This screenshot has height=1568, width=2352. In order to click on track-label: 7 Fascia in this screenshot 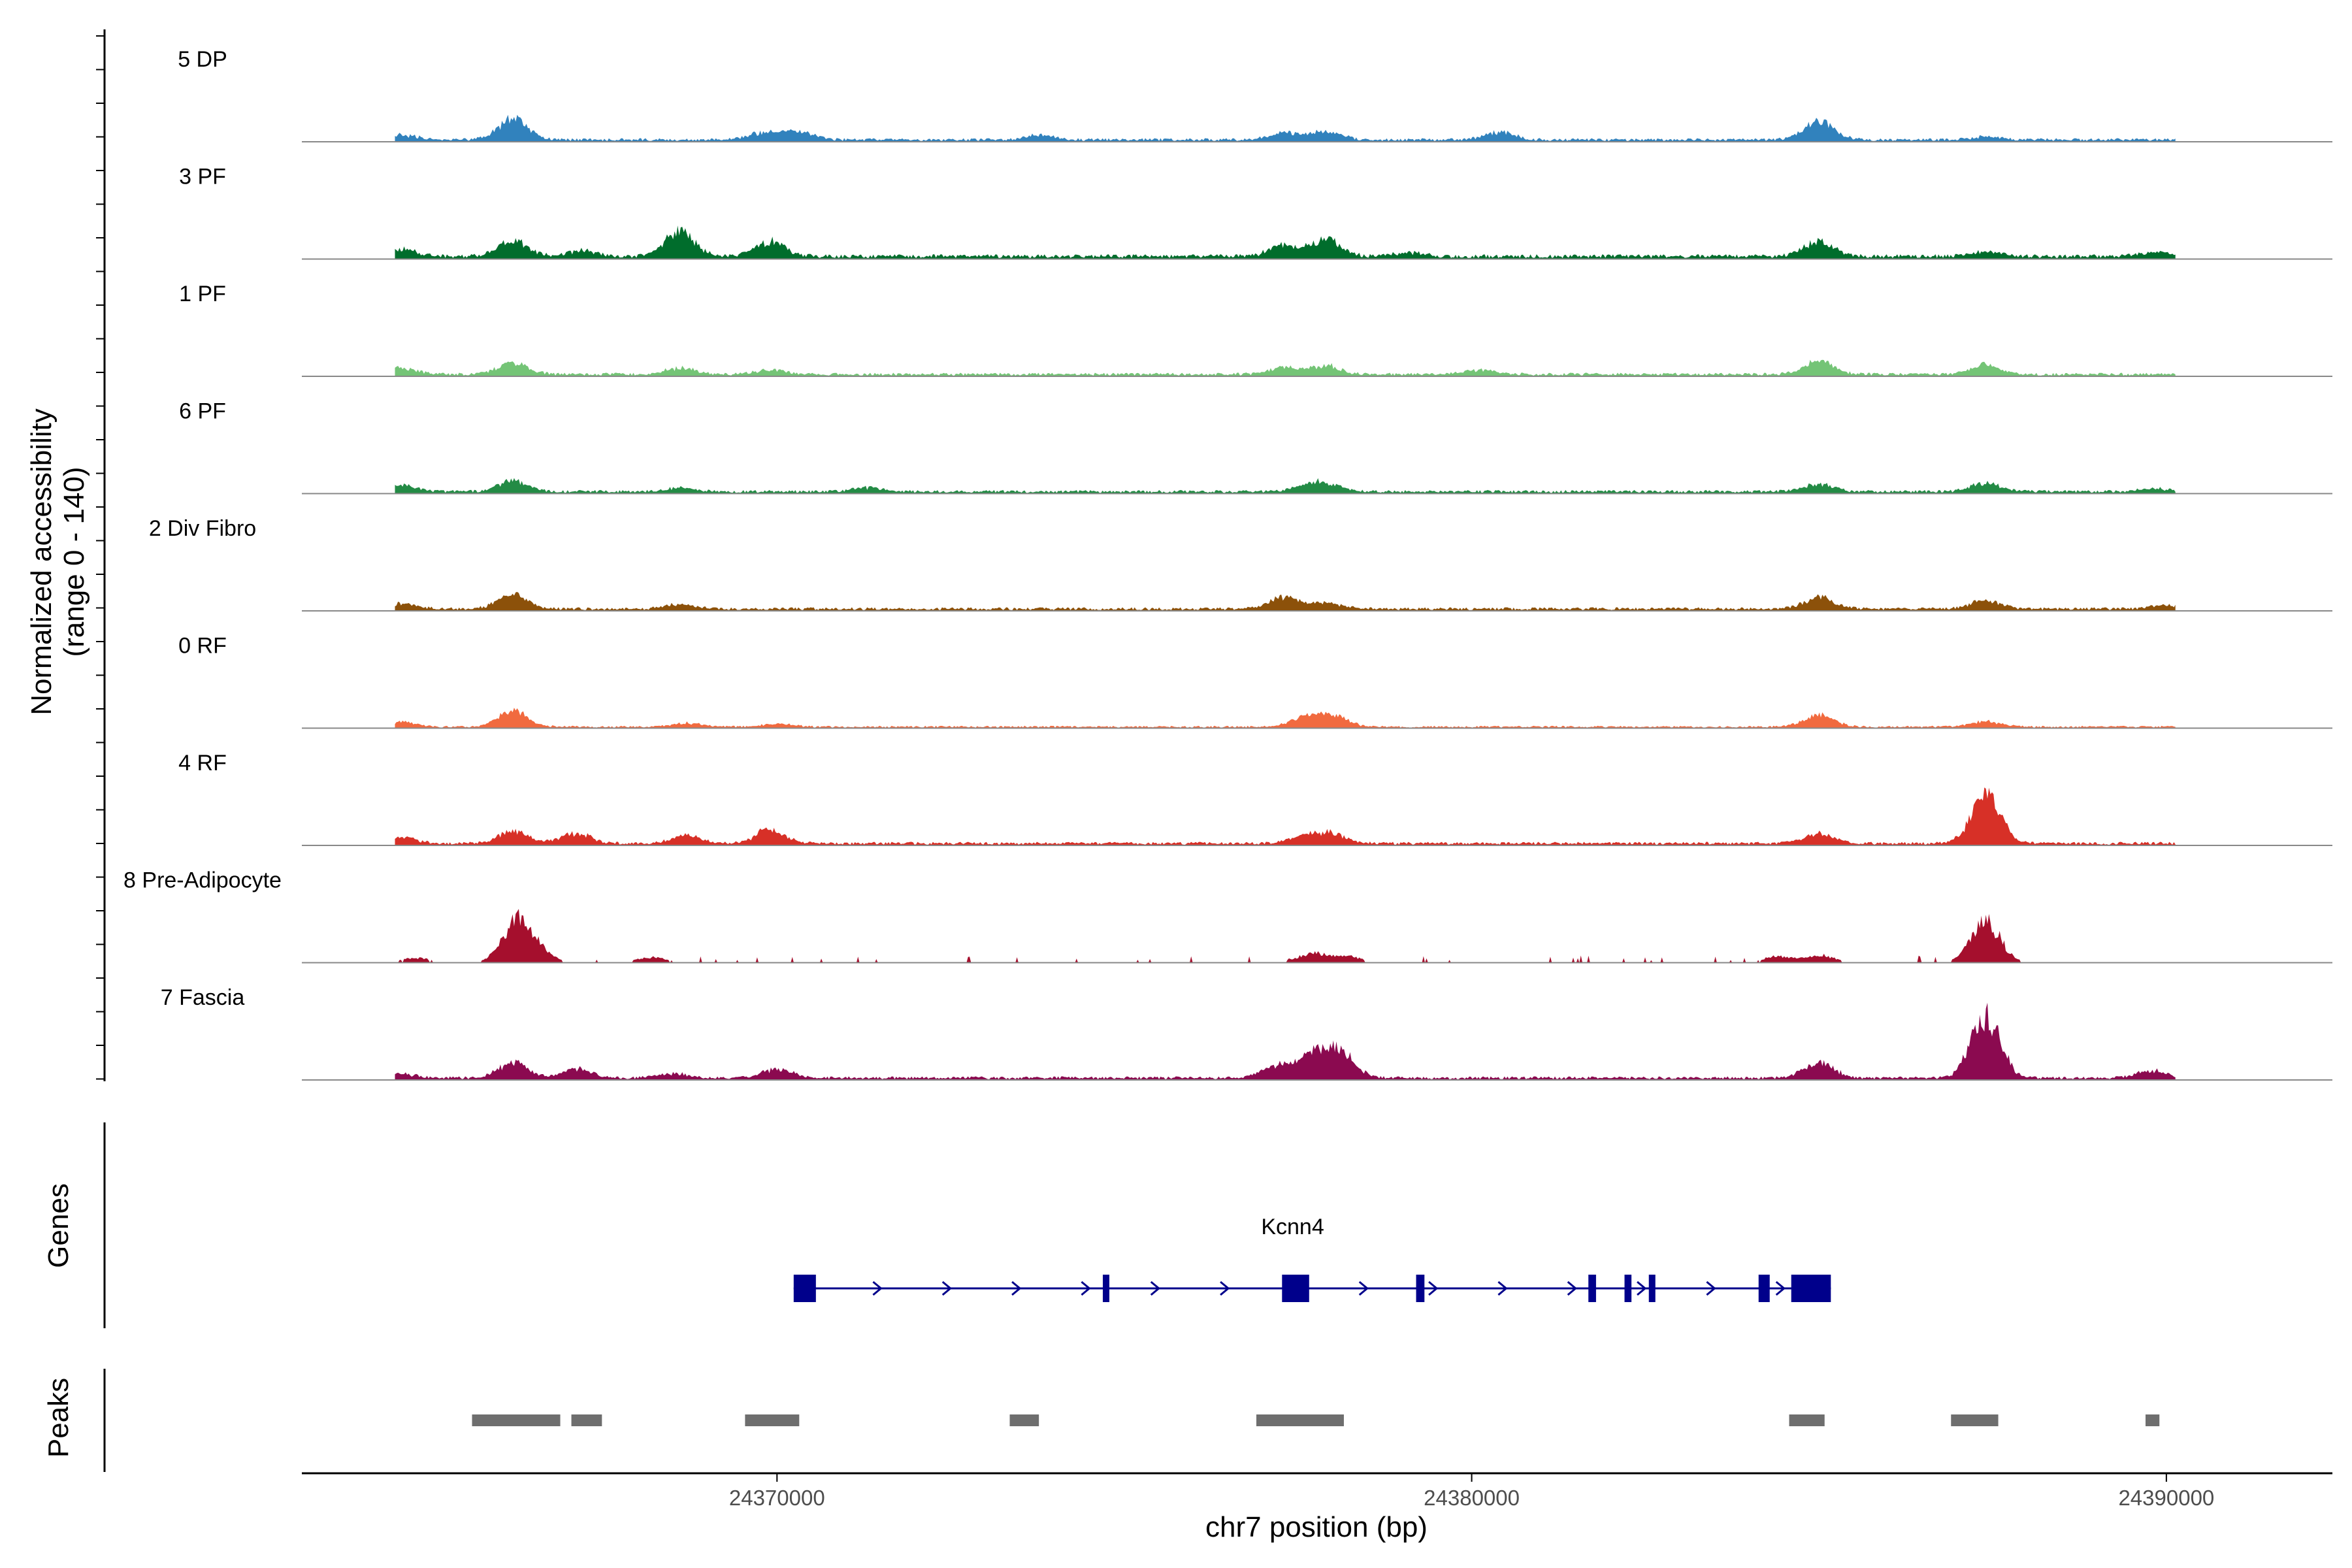, I will do `click(203, 997)`.